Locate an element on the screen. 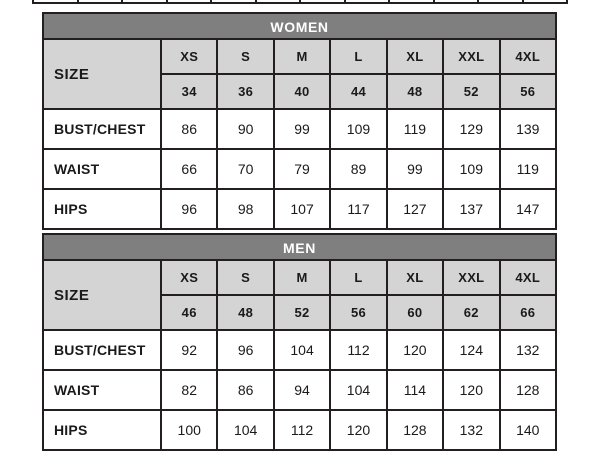  table-row: WAIST 66 70 79 89 99 109 119 is located at coordinates (299, 170).